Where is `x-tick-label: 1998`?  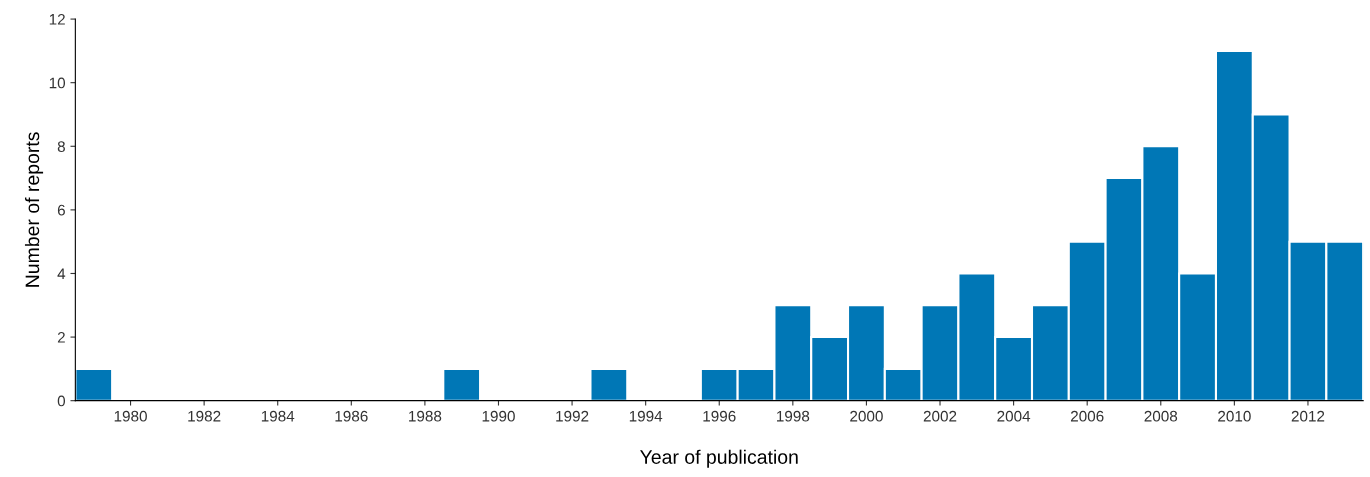 x-tick-label: 1998 is located at coordinates (793, 416).